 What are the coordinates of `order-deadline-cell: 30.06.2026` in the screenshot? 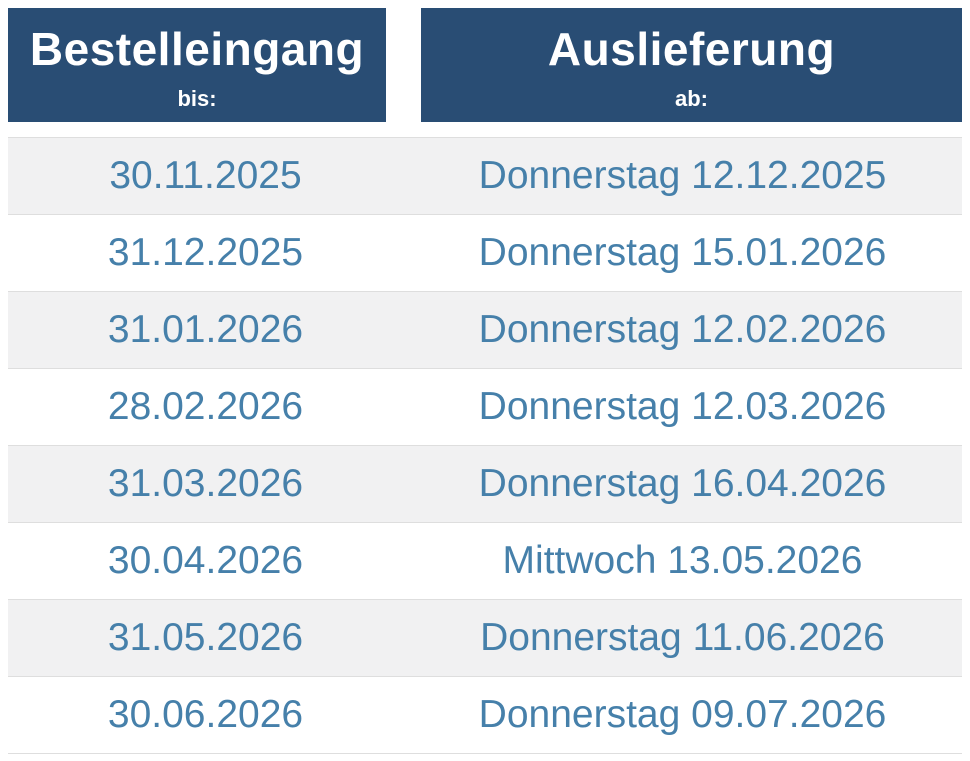 It's located at (205, 714).